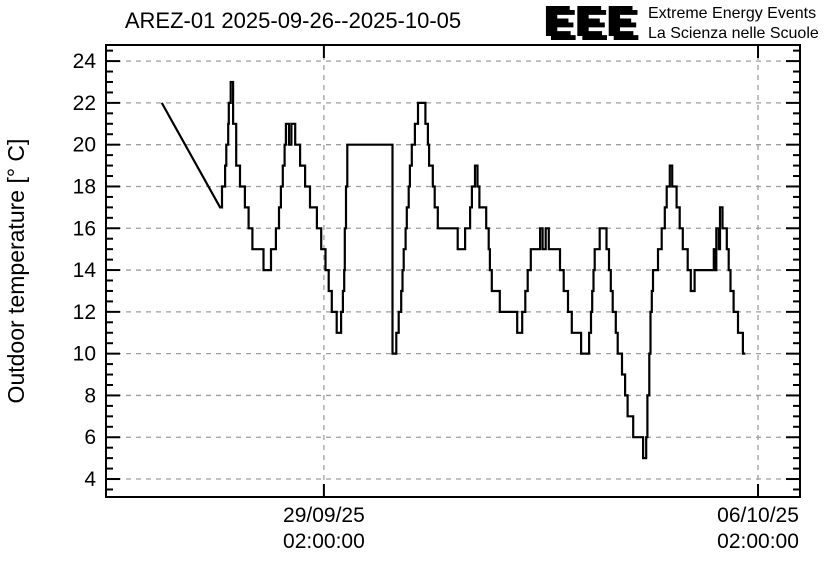 The width and height of the screenshot is (836, 572). I want to click on x-tick-label: 06/10/25 02:00:00, so click(758, 528).